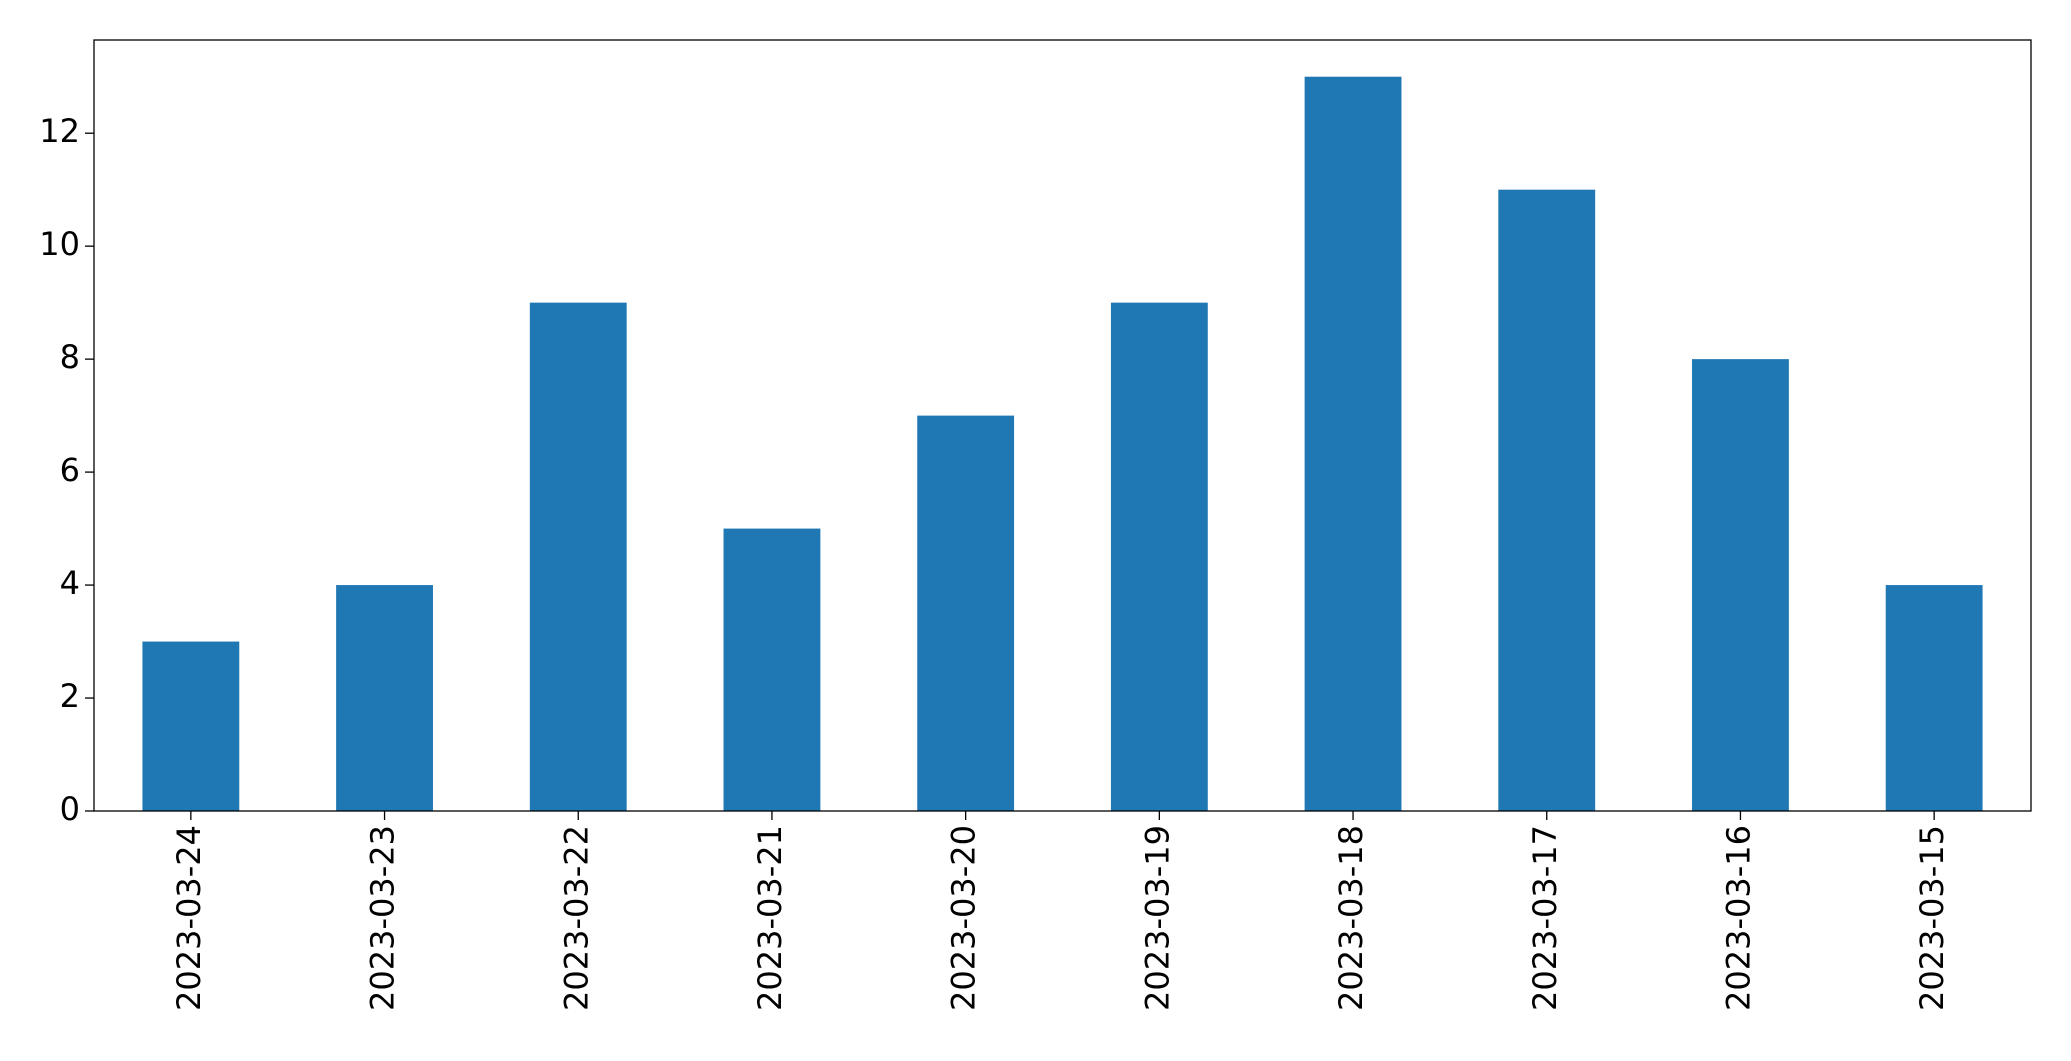 This screenshot has width=2071, height=1061. What do you see at coordinates (576, 918) in the screenshot?
I see `x-tick-label: 2023-03-22` at bounding box center [576, 918].